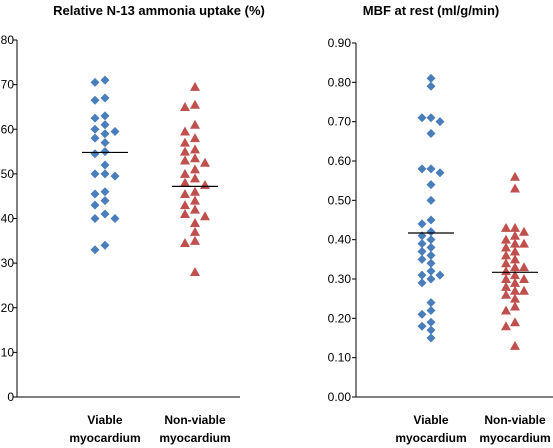 The width and height of the screenshot is (553, 448). I want to click on y-tick-label: 0.30, so click(340, 279).